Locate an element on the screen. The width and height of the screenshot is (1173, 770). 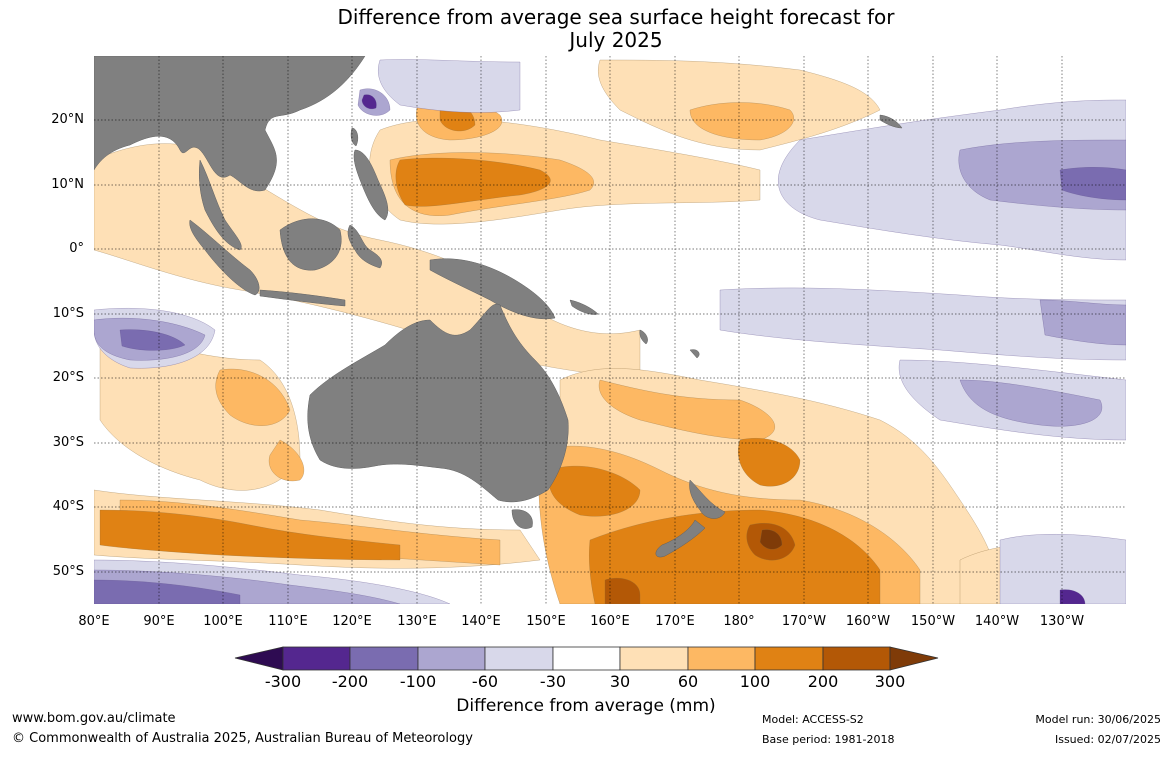
footer-model-run: Model run: 30/06/2025 is located at coordinates (1098, 719).